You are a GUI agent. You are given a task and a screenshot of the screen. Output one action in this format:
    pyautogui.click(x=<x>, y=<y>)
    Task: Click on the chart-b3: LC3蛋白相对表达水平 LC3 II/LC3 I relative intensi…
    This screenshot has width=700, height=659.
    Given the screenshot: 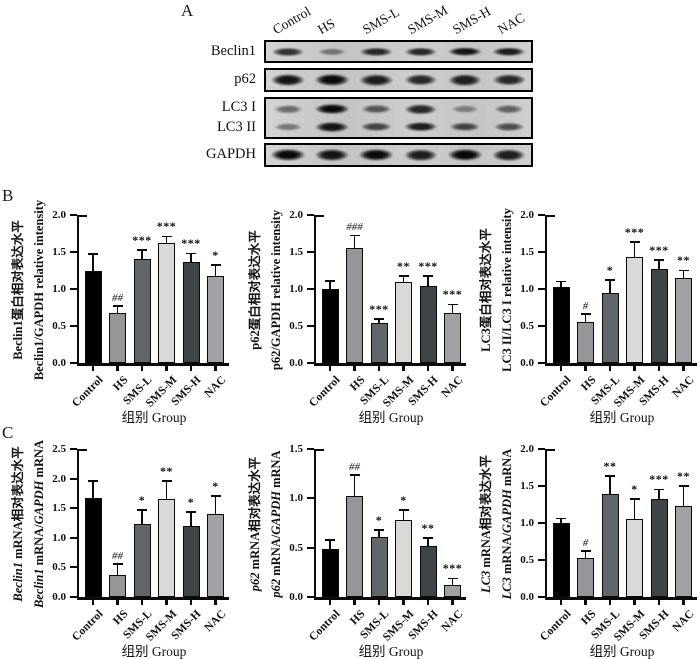 What is the action you would take?
    pyautogui.click(x=584, y=308)
    